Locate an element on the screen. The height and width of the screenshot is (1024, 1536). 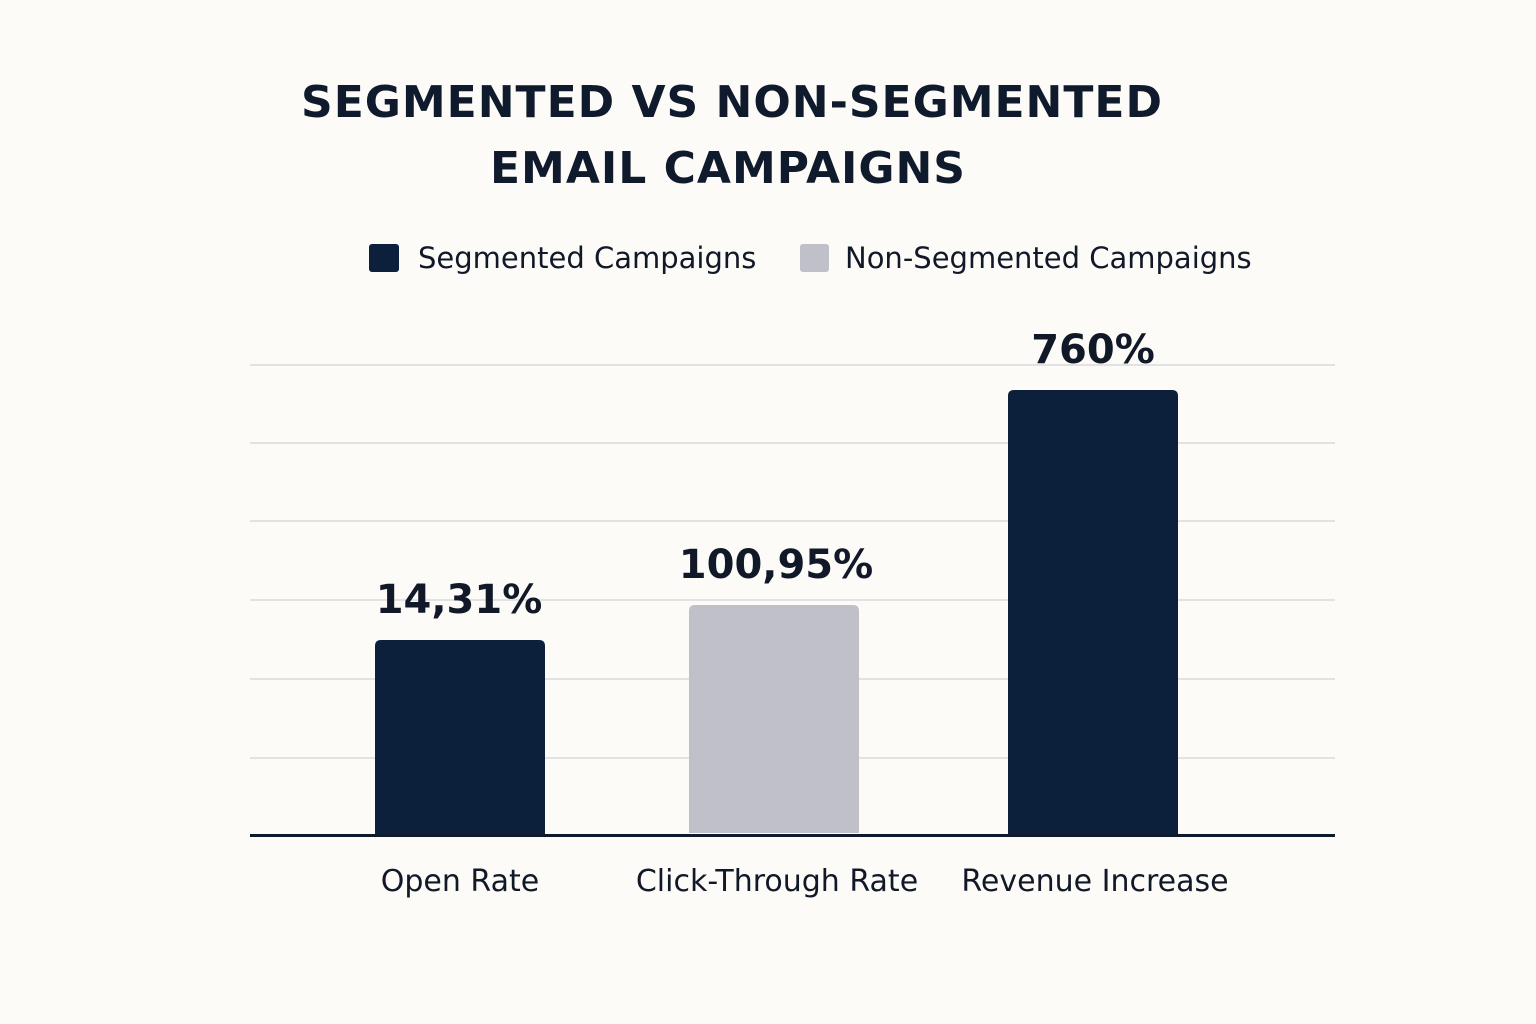
legend-label-non-segmented: Non-Segmented Campaigns is located at coordinates (1048, 258).